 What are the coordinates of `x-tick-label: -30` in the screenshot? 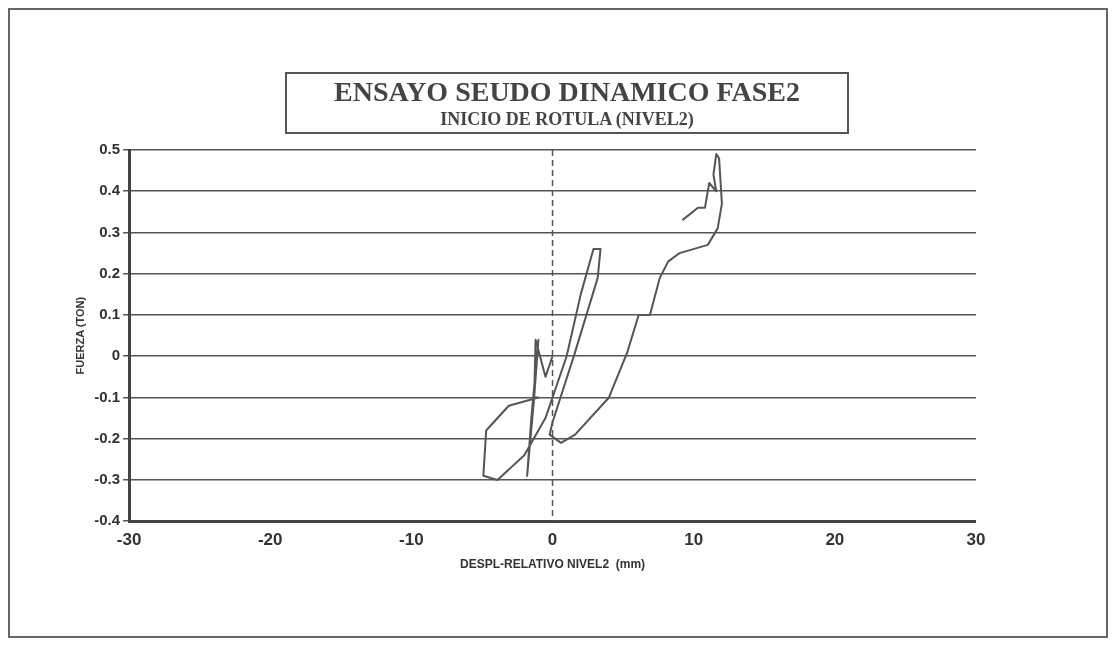 It's located at (129, 540).